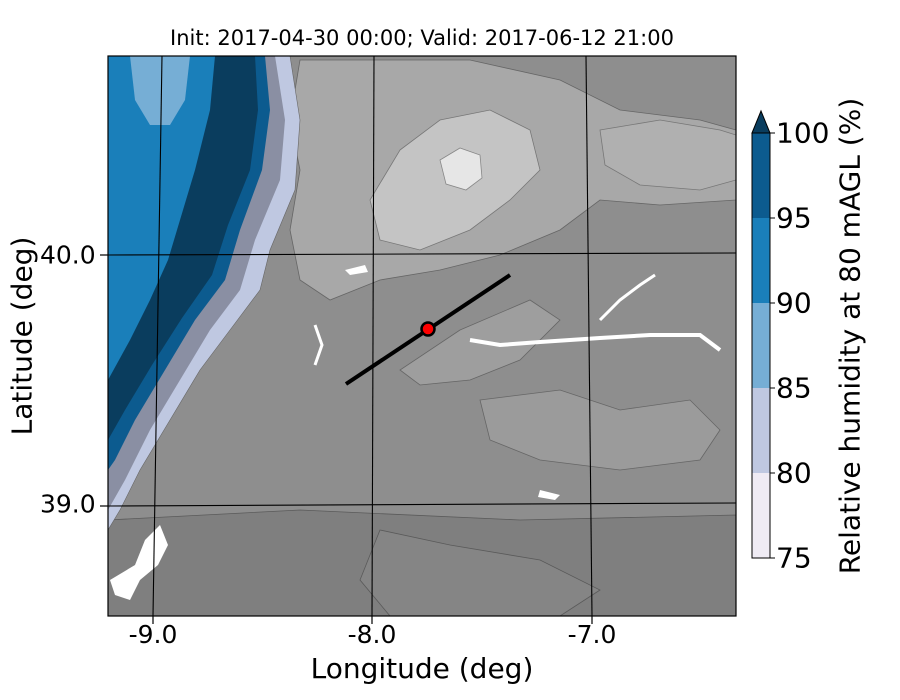  What do you see at coordinates (794, 473) in the screenshot?
I see `colorbar-tick-label: 80` at bounding box center [794, 473].